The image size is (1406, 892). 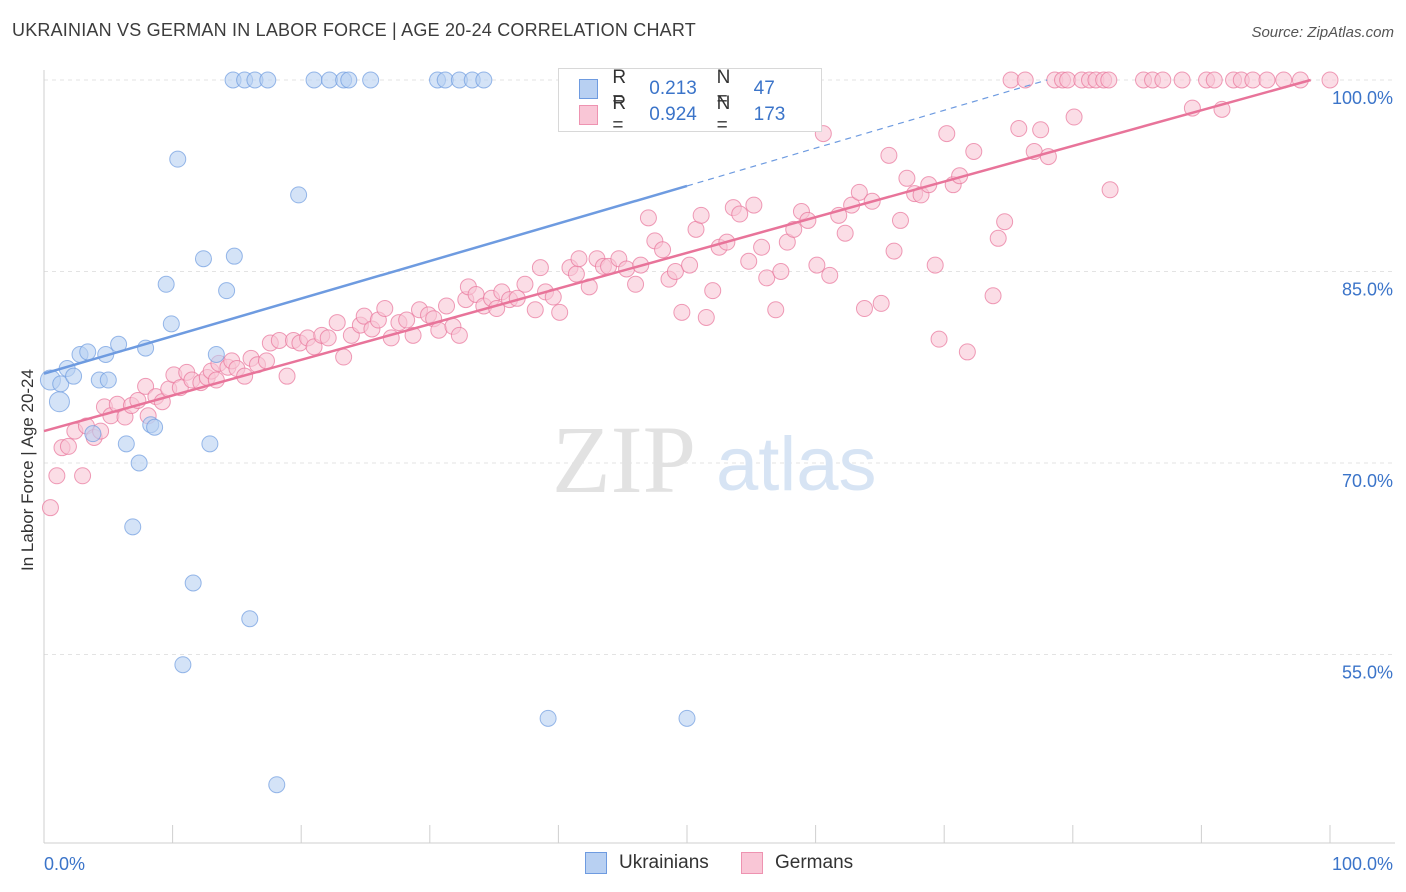 What do you see at coordinates (814, 862) in the screenshot?
I see `series-label-germans: Germans` at bounding box center [814, 862].